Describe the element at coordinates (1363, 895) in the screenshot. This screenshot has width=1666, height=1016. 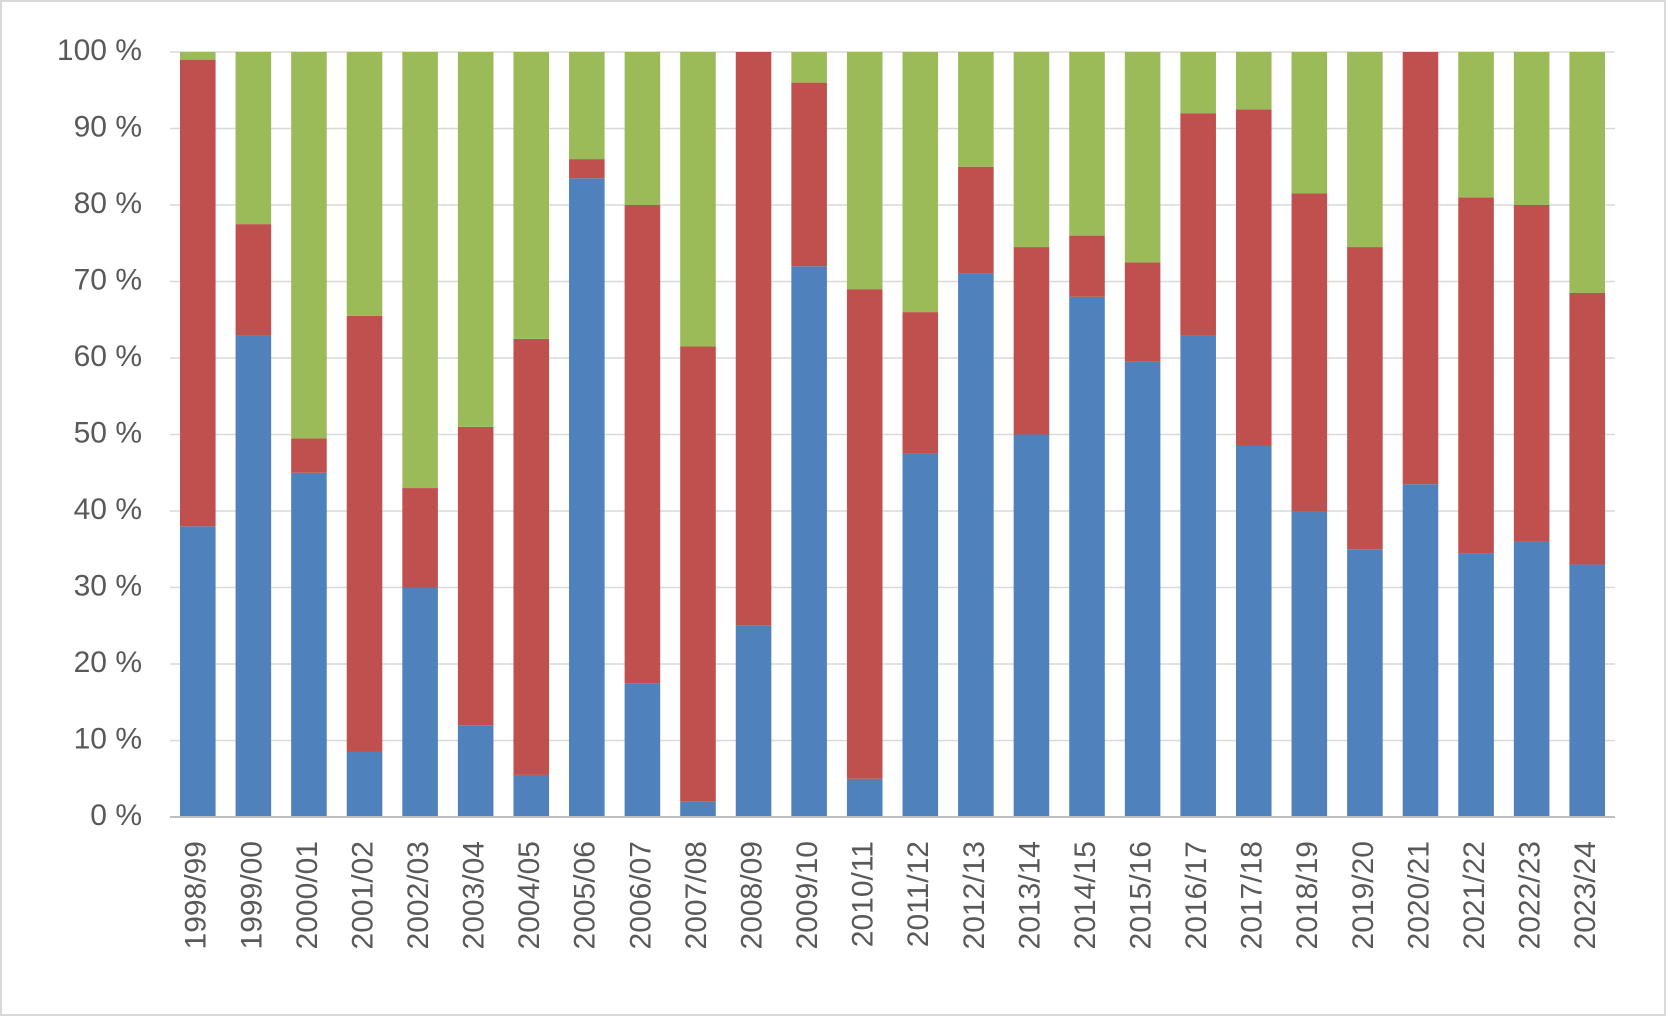
I see `x-tick-label: 2019/20` at that location.